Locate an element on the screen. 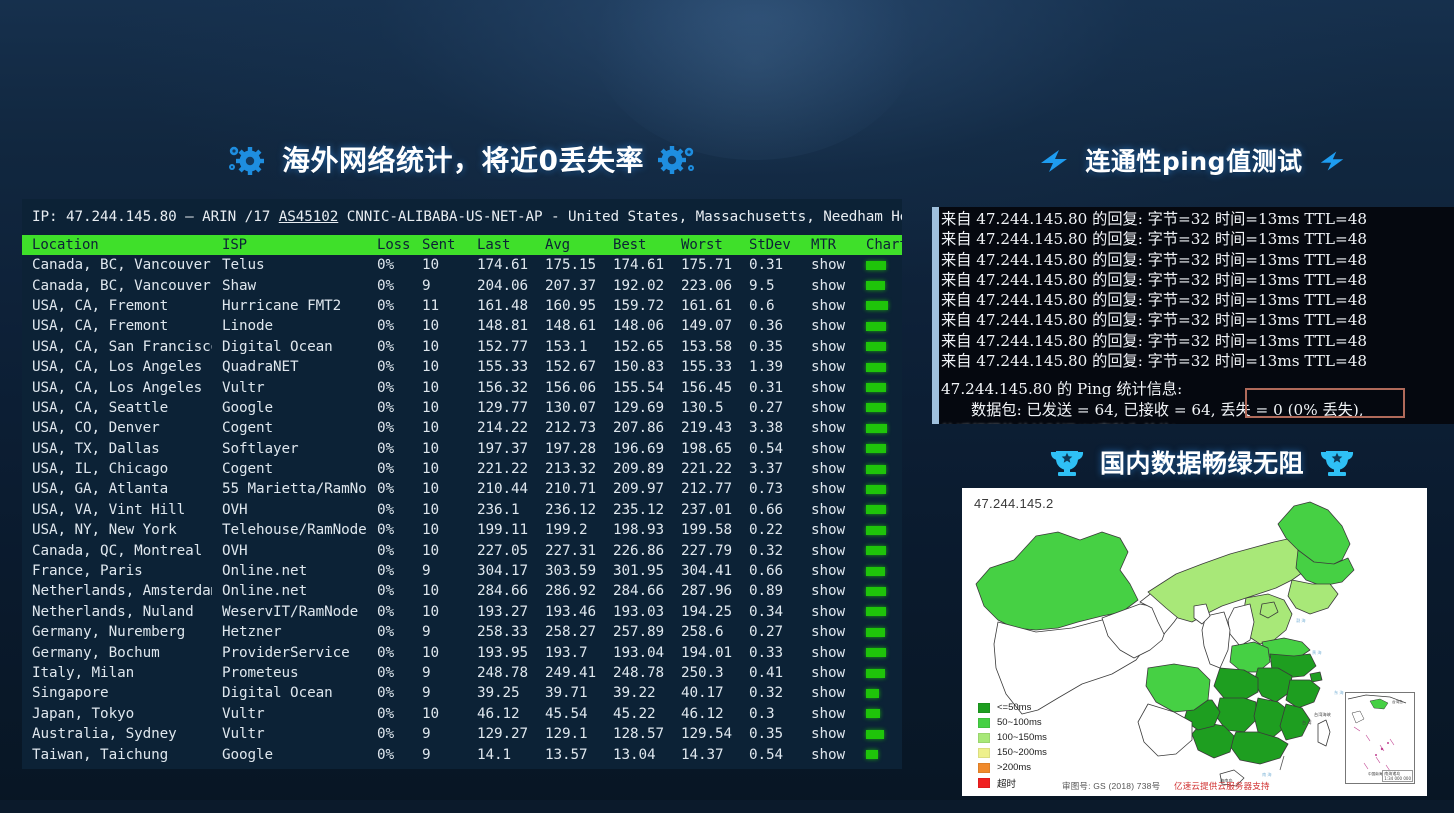  legend-item: 100~150ms is located at coordinates (1012, 737).